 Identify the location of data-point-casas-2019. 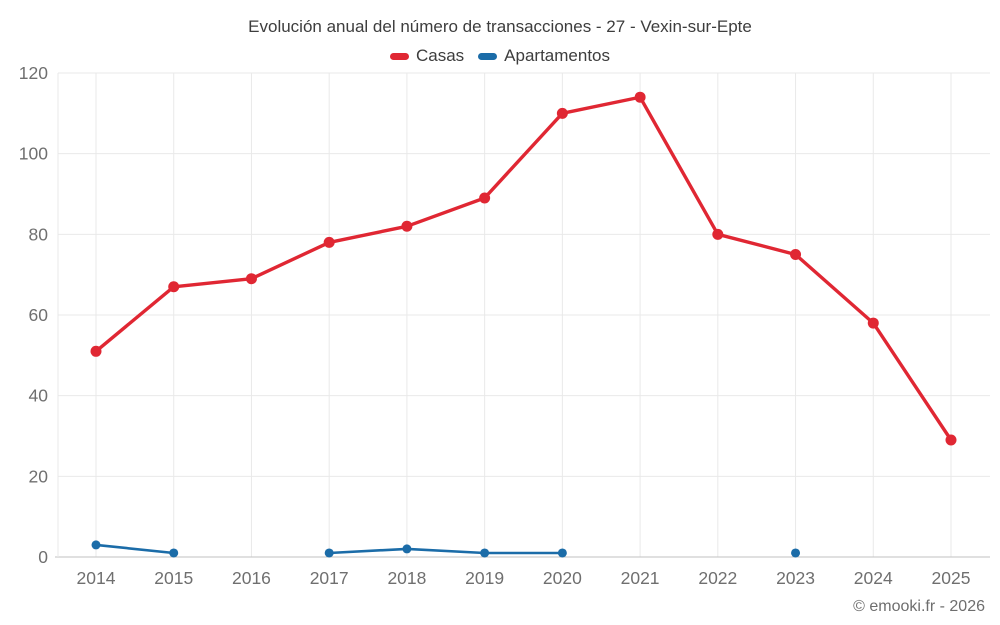
(485, 198).